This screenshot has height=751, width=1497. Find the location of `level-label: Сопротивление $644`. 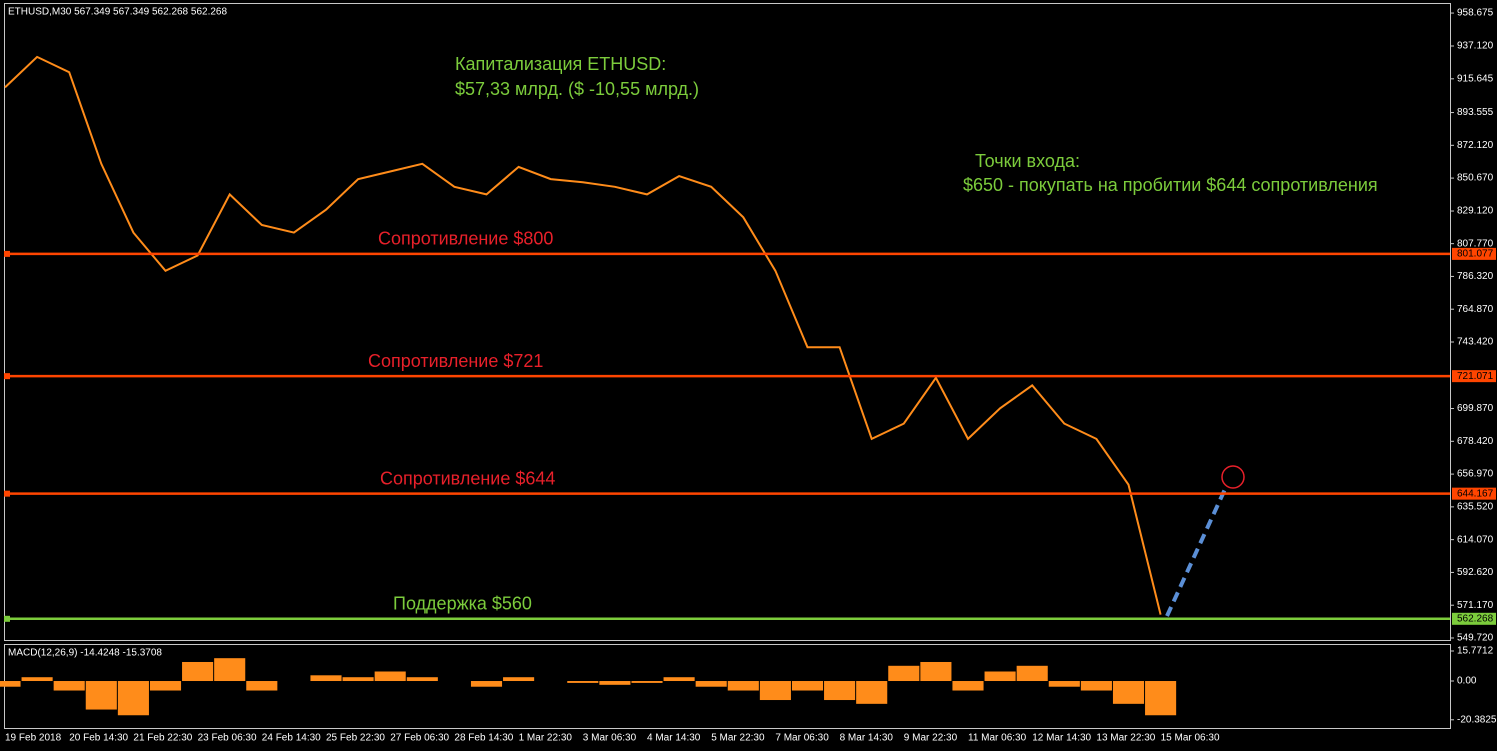

level-label: Сопротивление $644 is located at coordinates (467, 478).